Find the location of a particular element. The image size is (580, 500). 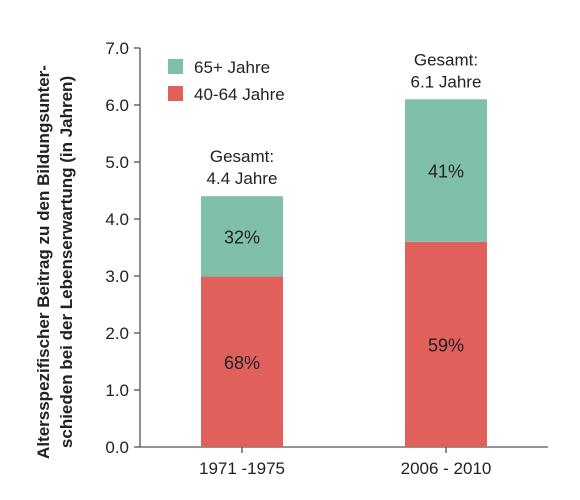

data-label: 59% is located at coordinates (446, 345).